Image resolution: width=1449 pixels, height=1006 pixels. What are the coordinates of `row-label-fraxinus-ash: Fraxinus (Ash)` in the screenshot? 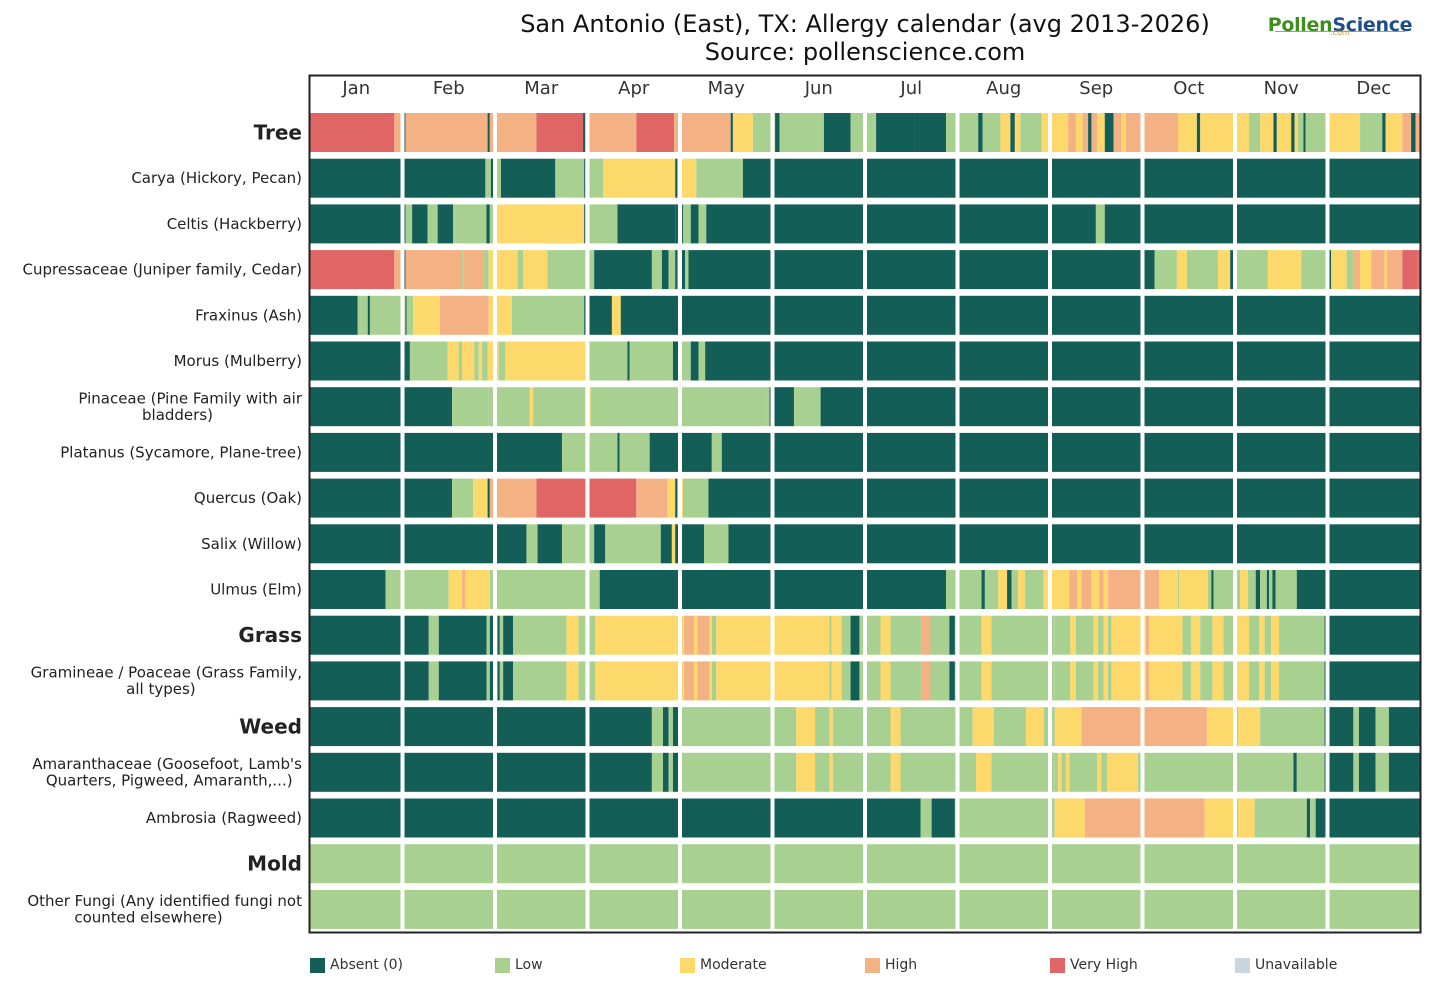 It's located at (248, 315).